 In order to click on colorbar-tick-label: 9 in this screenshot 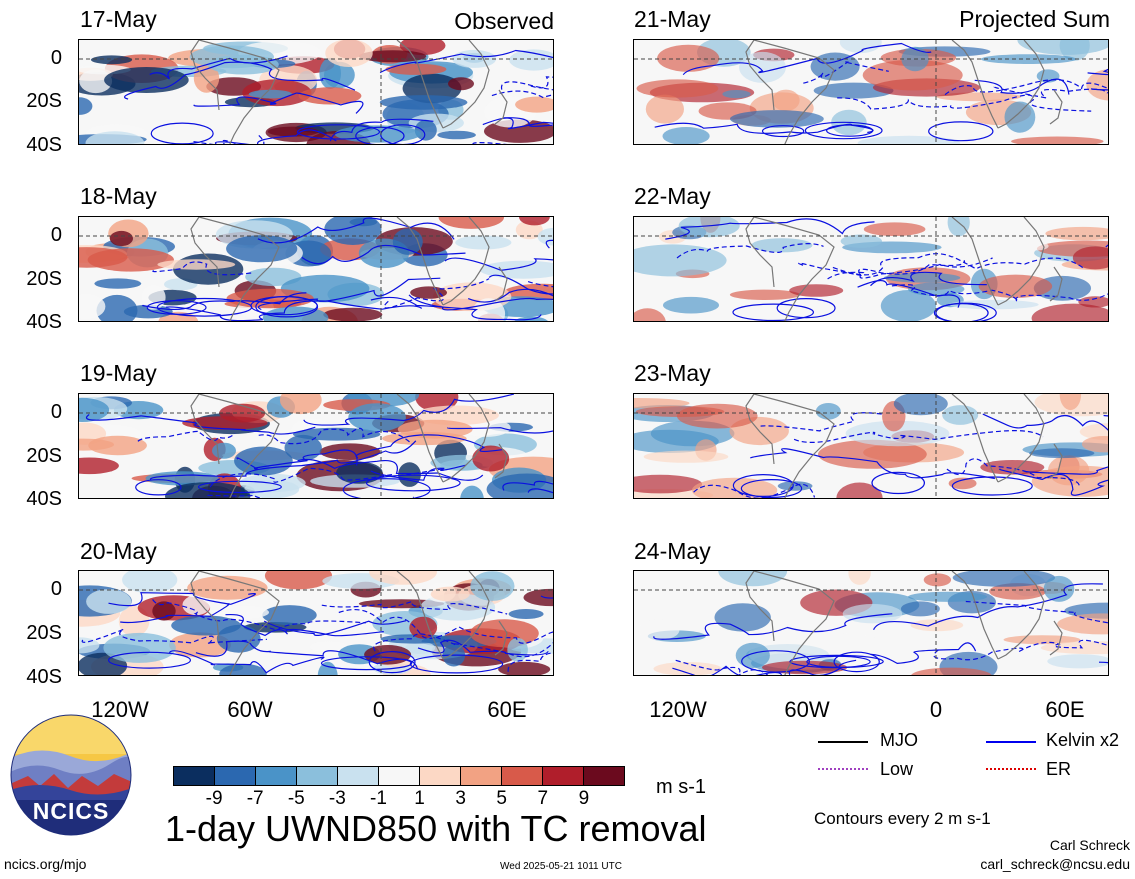, I will do `click(584, 798)`.